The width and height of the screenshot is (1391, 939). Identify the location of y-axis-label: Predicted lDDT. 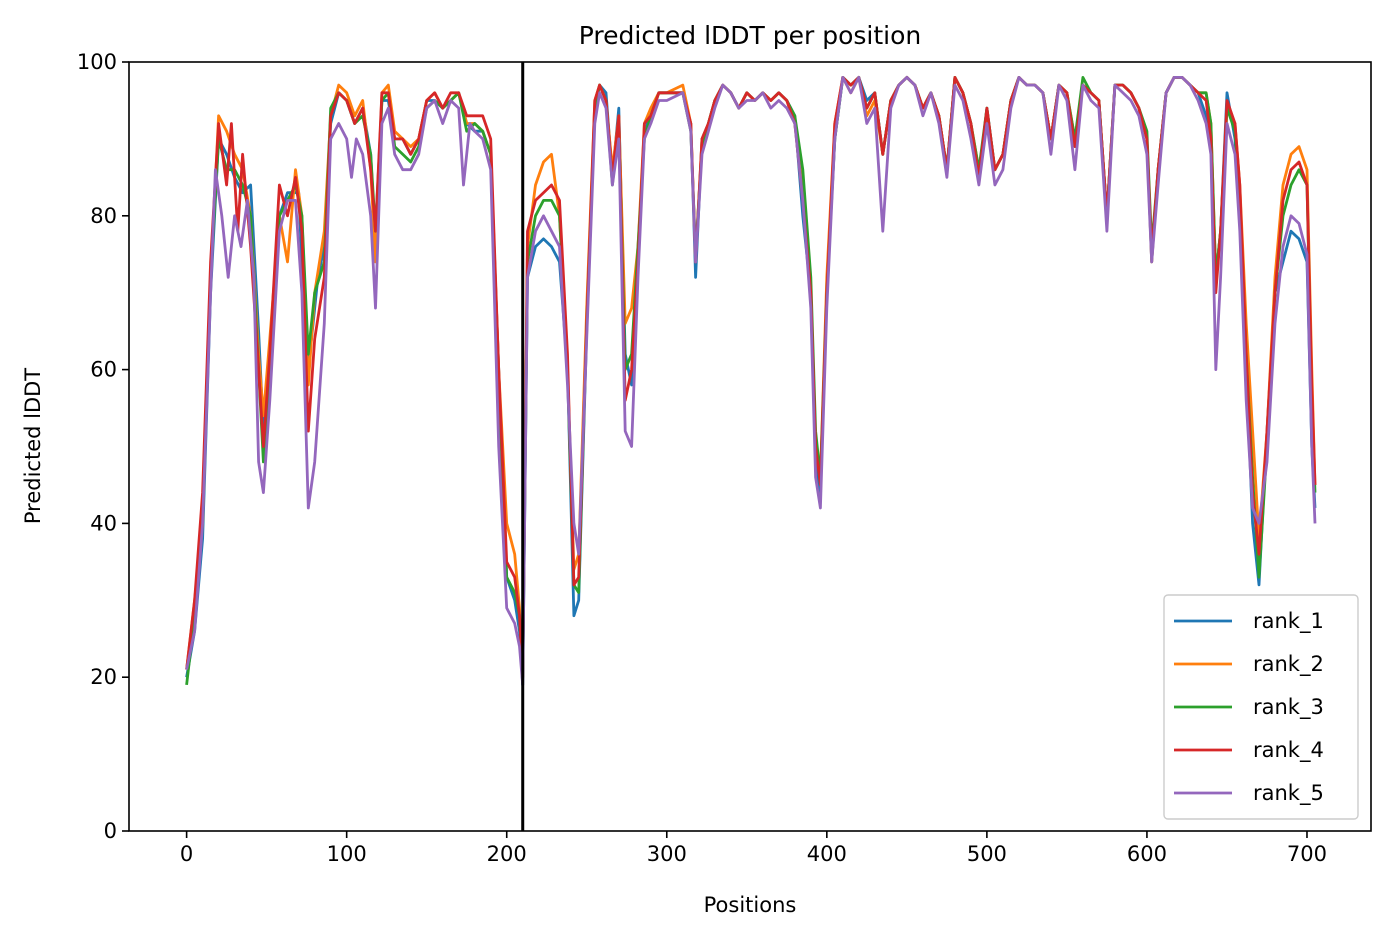
(33, 446).